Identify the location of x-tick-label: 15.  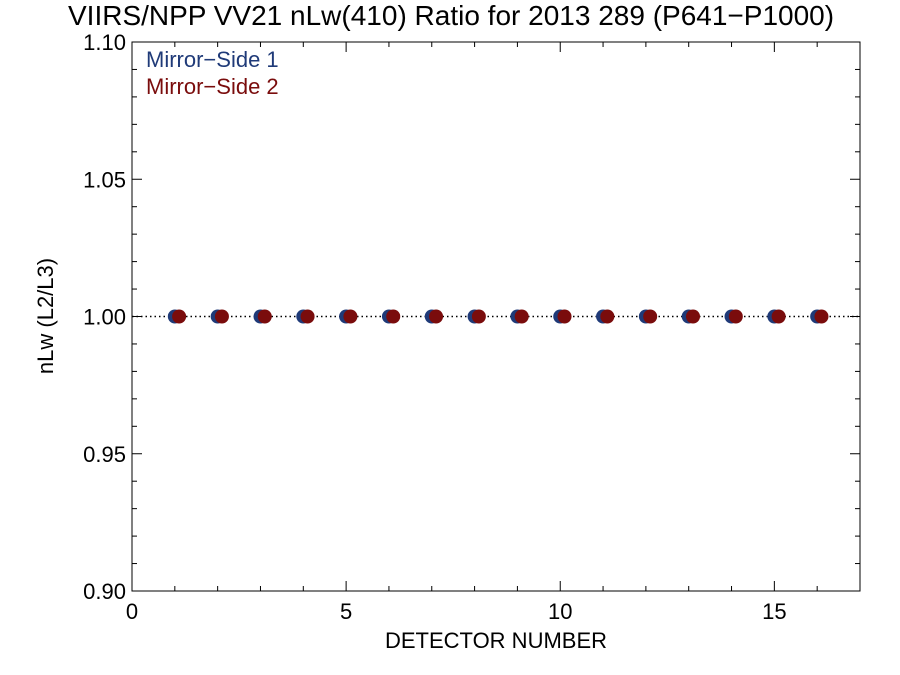
(774, 611).